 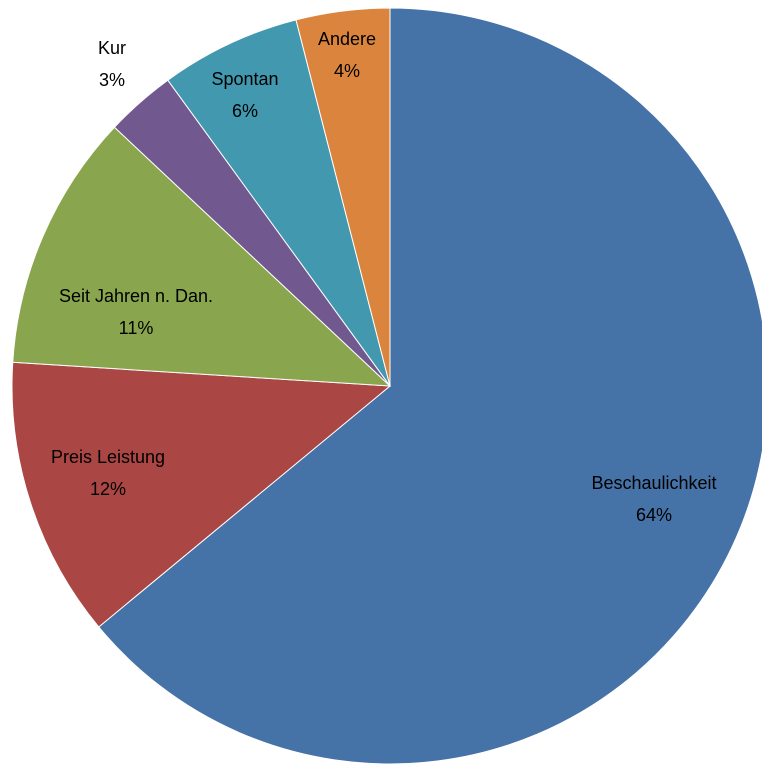 What do you see at coordinates (343, 197) in the screenshot?
I see `pie-slice-andere` at bounding box center [343, 197].